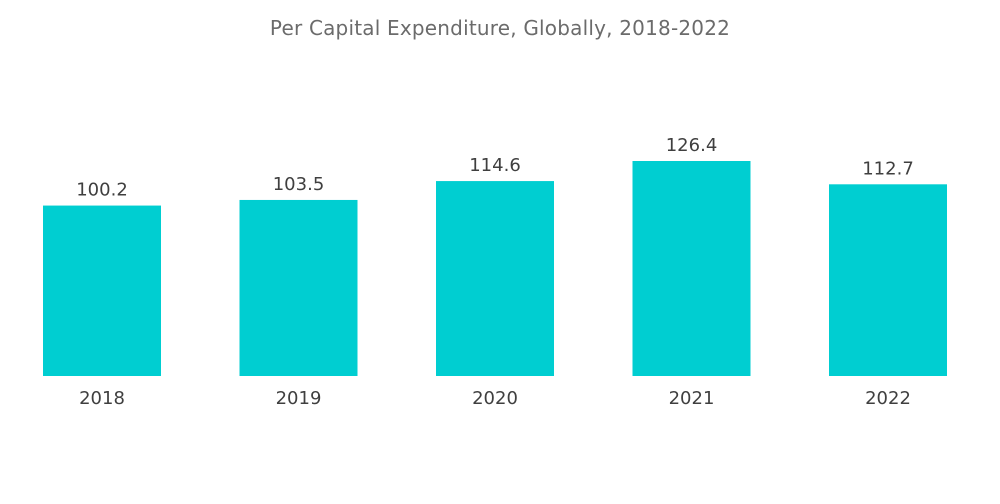  I want to click on value-labels-group: 100.2 103.5 114.6 126.4 112.7, so click(495, 168).